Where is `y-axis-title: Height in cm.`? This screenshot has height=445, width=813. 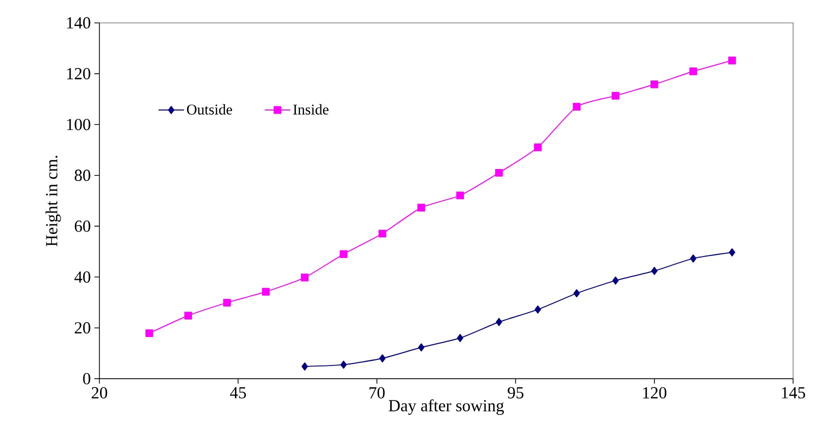 y-axis-title: Height in cm. is located at coordinates (53, 201).